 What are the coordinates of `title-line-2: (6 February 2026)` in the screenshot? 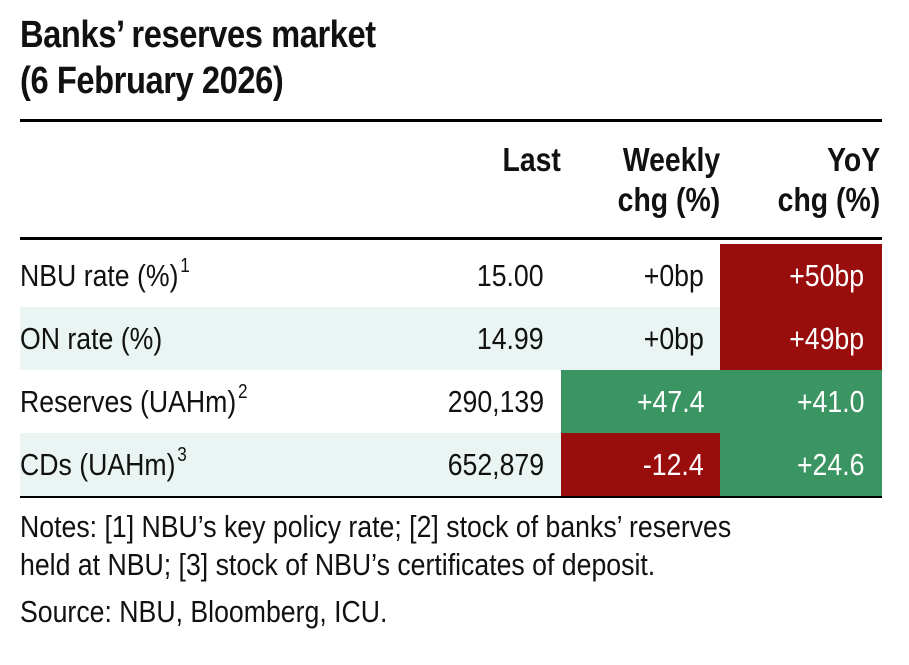 It's located at (152, 81).